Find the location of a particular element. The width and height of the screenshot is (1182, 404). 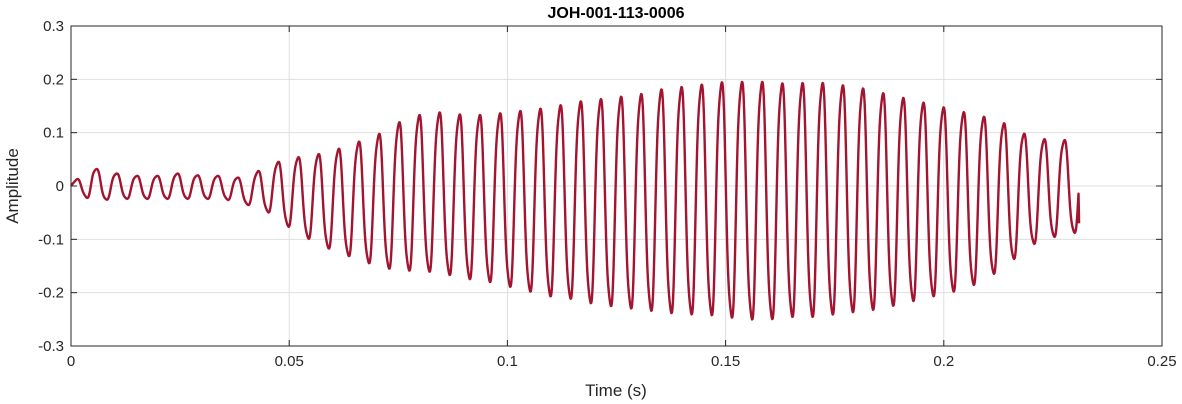

x-tick-label: 0 is located at coordinates (71, 361).